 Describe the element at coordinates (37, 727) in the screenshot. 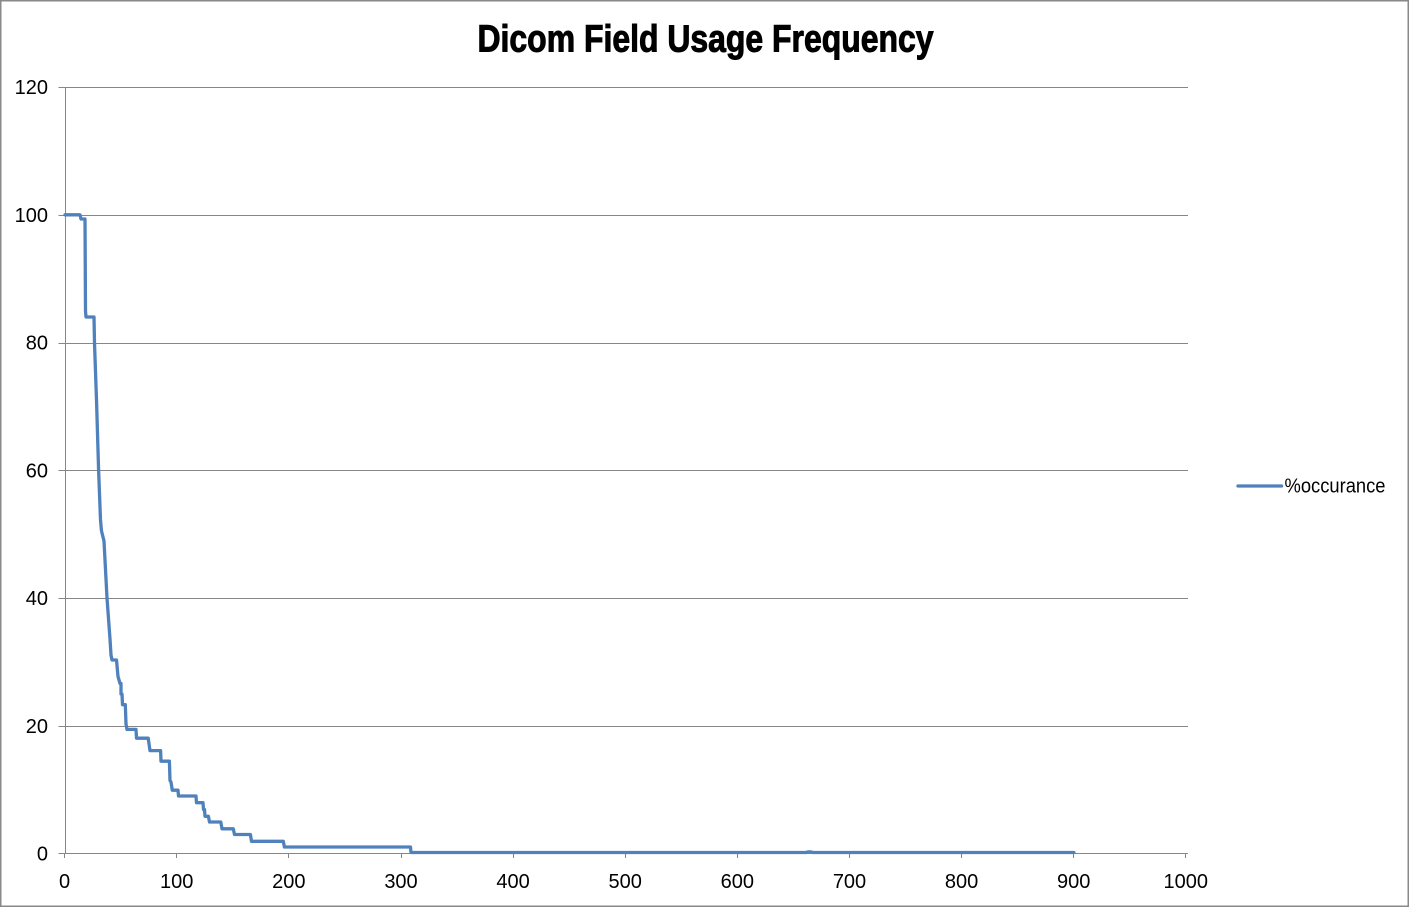

I see `svg-text: 20` at that location.